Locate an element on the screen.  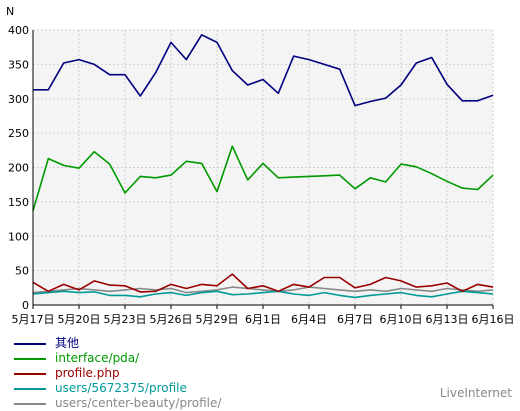
y-tick-label: 200 is located at coordinates (18, 168).